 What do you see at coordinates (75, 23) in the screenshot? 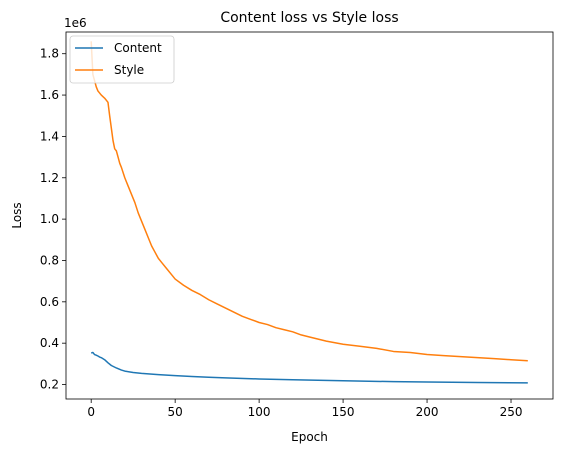
I see `y-offset-label: 1e6` at bounding box center [75, 23].